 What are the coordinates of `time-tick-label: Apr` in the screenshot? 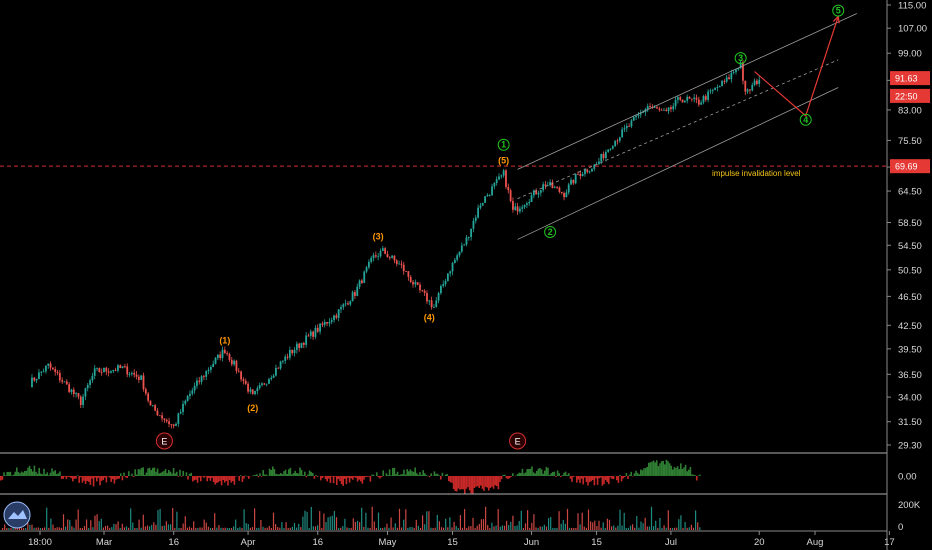 It's located at (248, 542).